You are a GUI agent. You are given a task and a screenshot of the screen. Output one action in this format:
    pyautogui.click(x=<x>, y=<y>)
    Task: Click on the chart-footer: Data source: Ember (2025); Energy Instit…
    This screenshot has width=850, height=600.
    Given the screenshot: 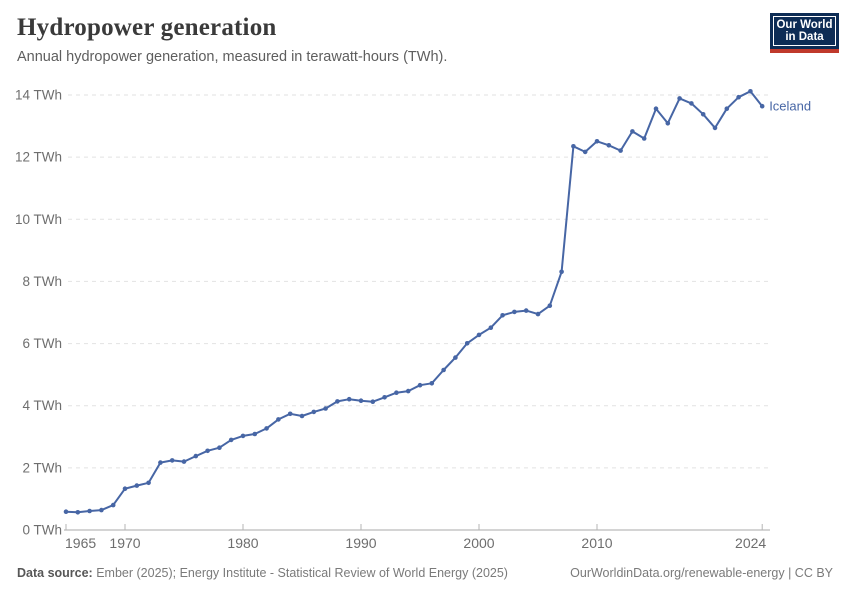 What is the action you would take?
    pyautogui.click(x=425, y=573)
    